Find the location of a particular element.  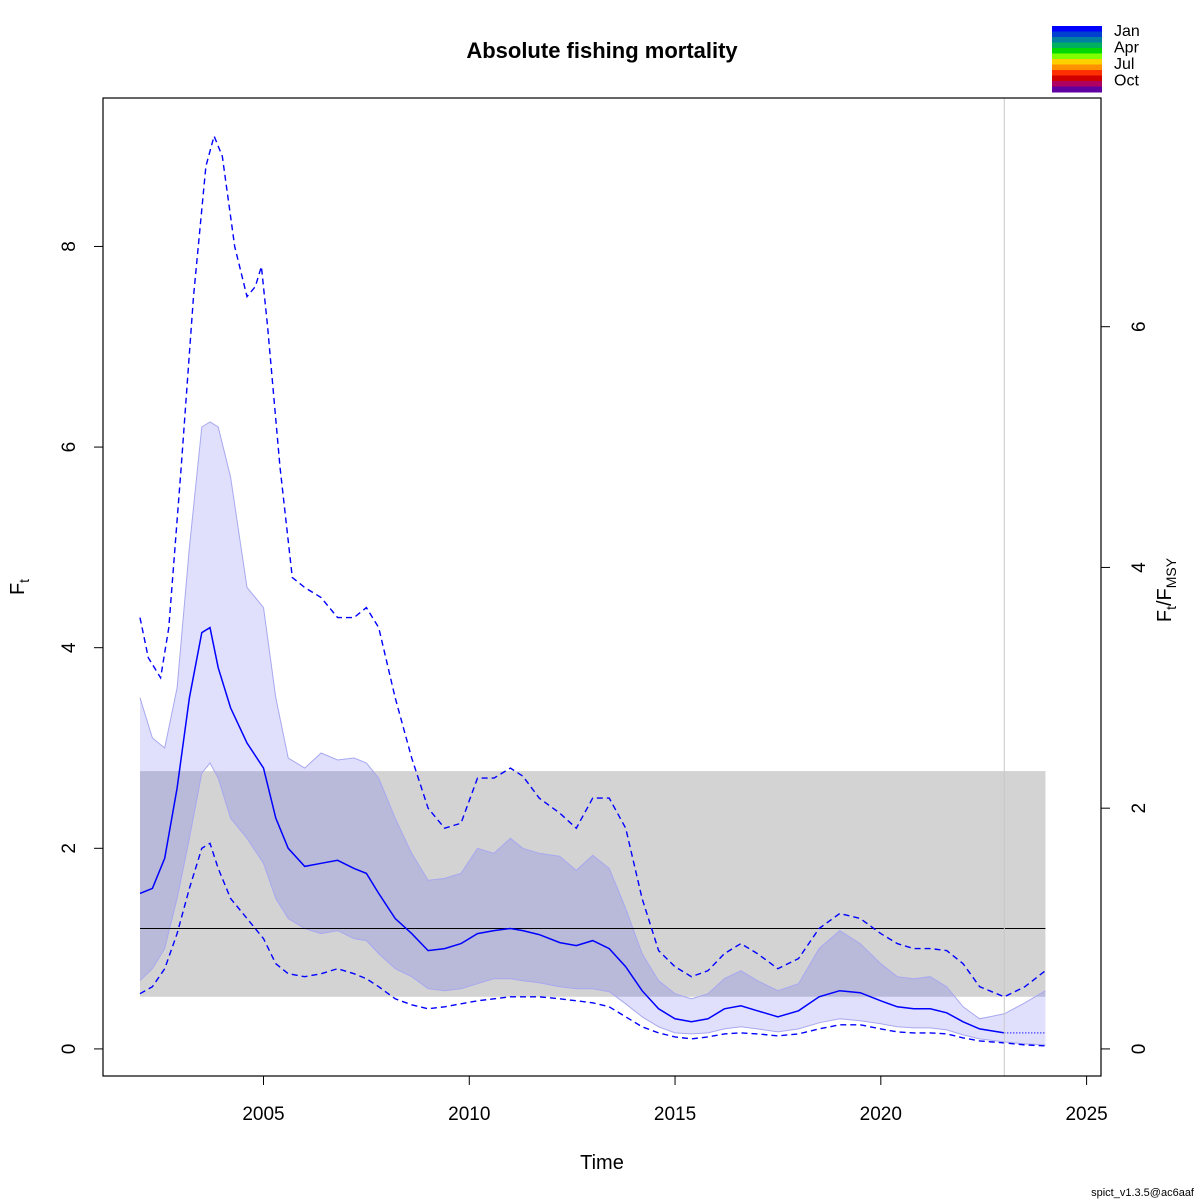

legend-label: Jul is located at coordinates (1124, 64).